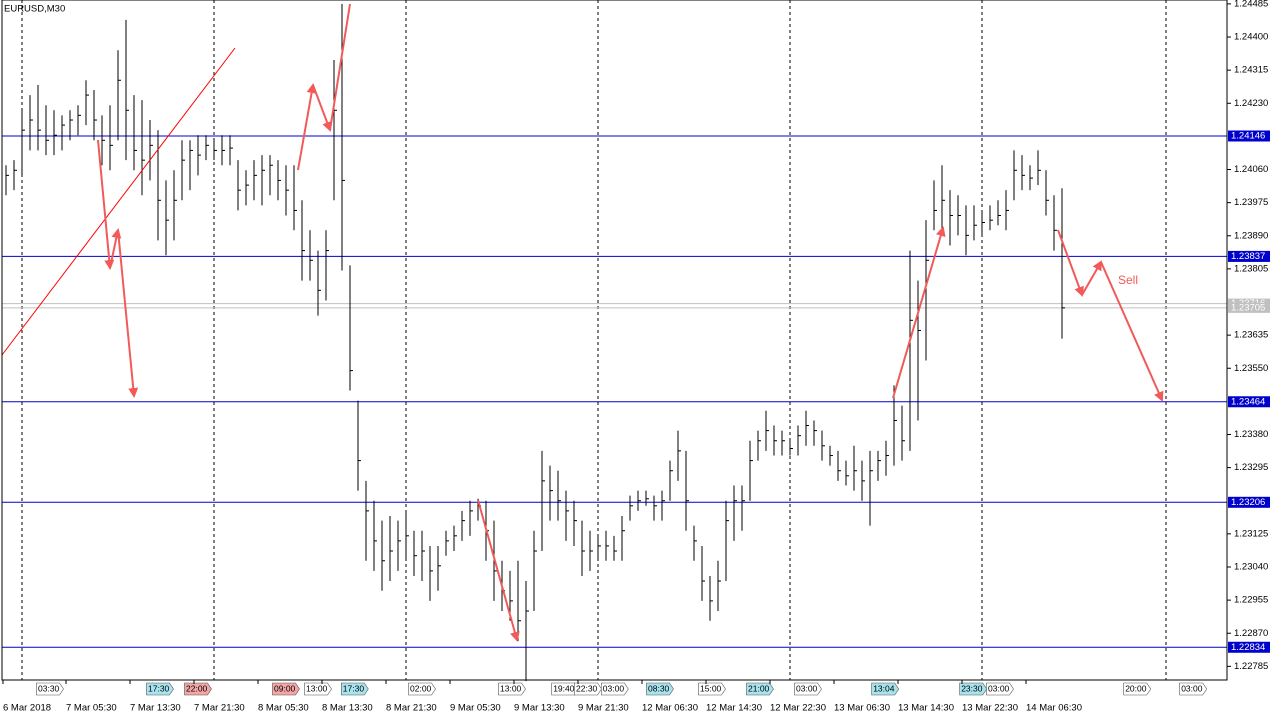  What do you see at coordinates (1251, 600) in the screenshot?
I see `y-tick-label: 1.22955` at bounding box center [1251, 600].